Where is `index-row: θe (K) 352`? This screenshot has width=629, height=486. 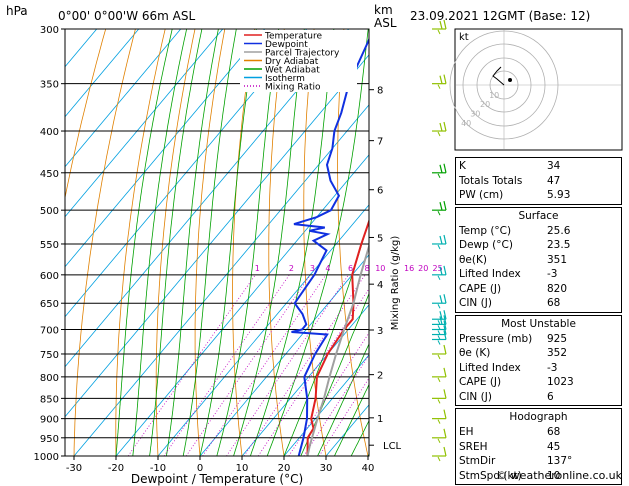
index-row: θe (K) 352 is located at coordinates (513, 353).